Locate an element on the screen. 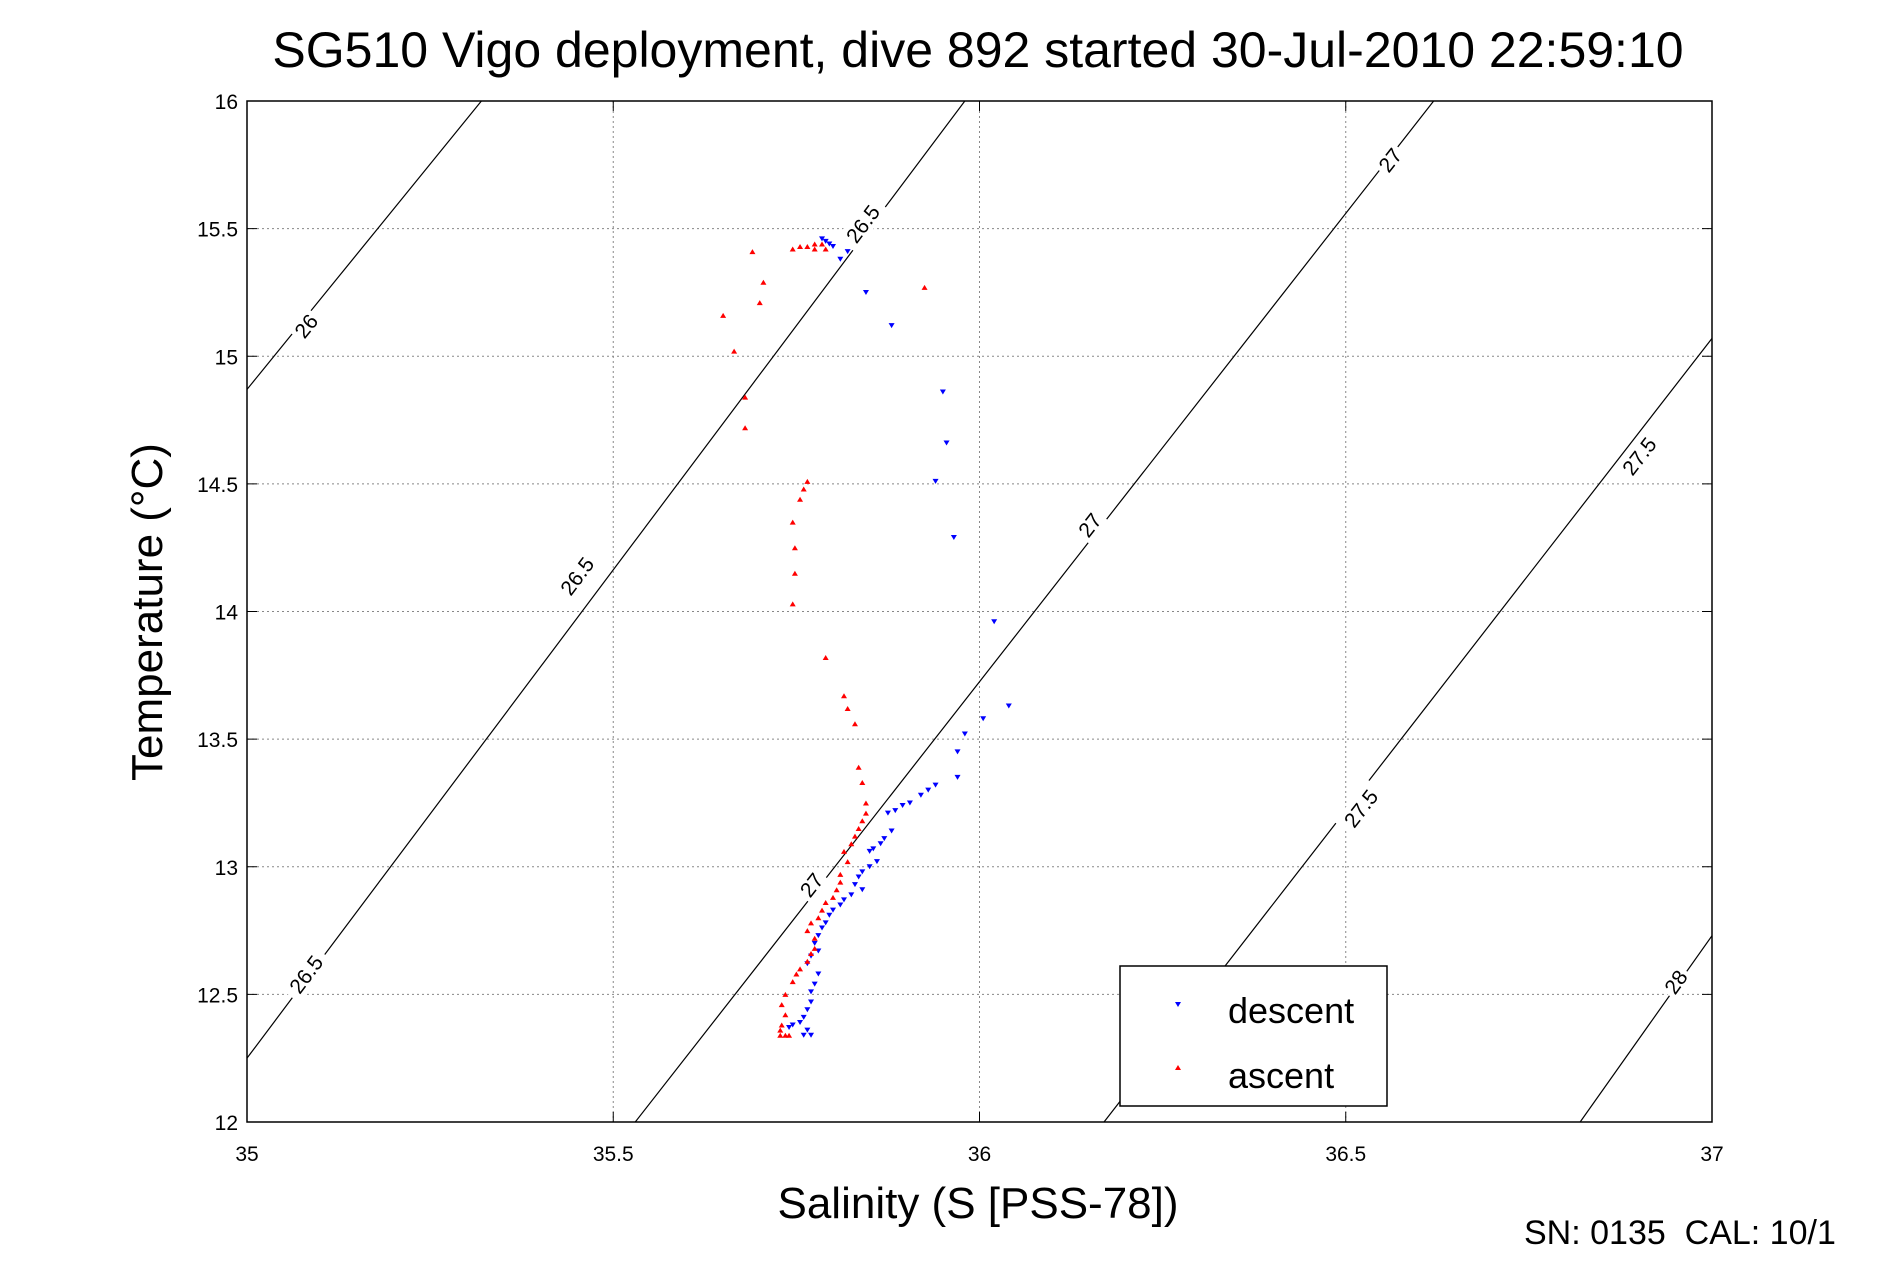  serial-calibration-footer: SN: 0135 CAL: 10/1 is located at coordinates (1680, 1233).